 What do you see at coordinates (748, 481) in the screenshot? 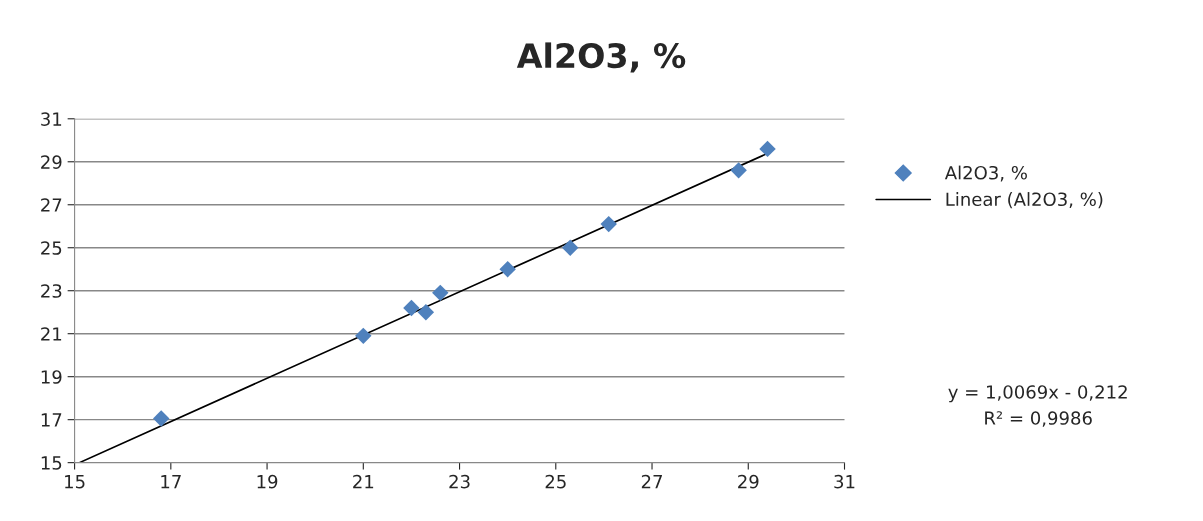
I see `x-tick-label: 29` at bounding box center [748, 481].